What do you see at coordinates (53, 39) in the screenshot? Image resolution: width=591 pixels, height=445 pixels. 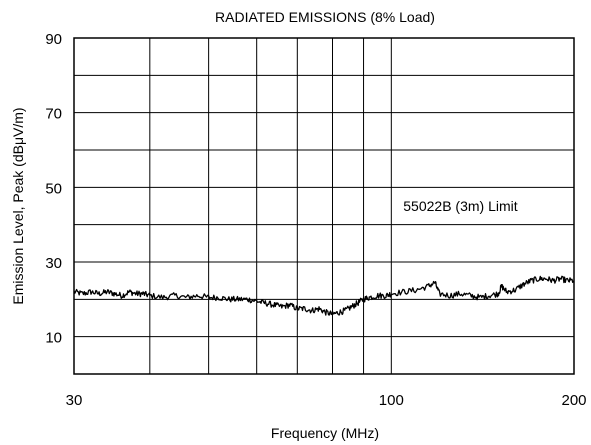 I see `y-tick-label: 90` at bounding box center [53, 39].